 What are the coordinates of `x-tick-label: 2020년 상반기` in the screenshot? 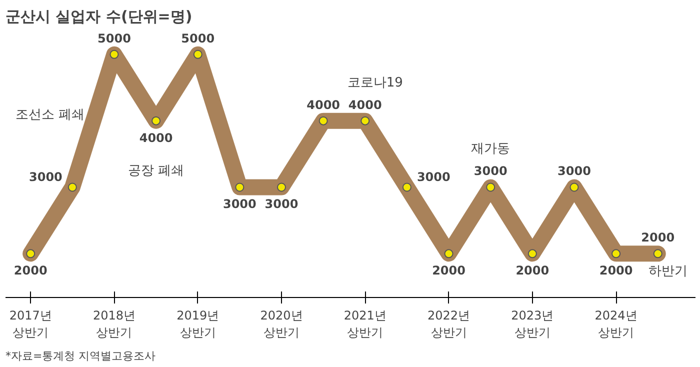 It's located at (281, 324).